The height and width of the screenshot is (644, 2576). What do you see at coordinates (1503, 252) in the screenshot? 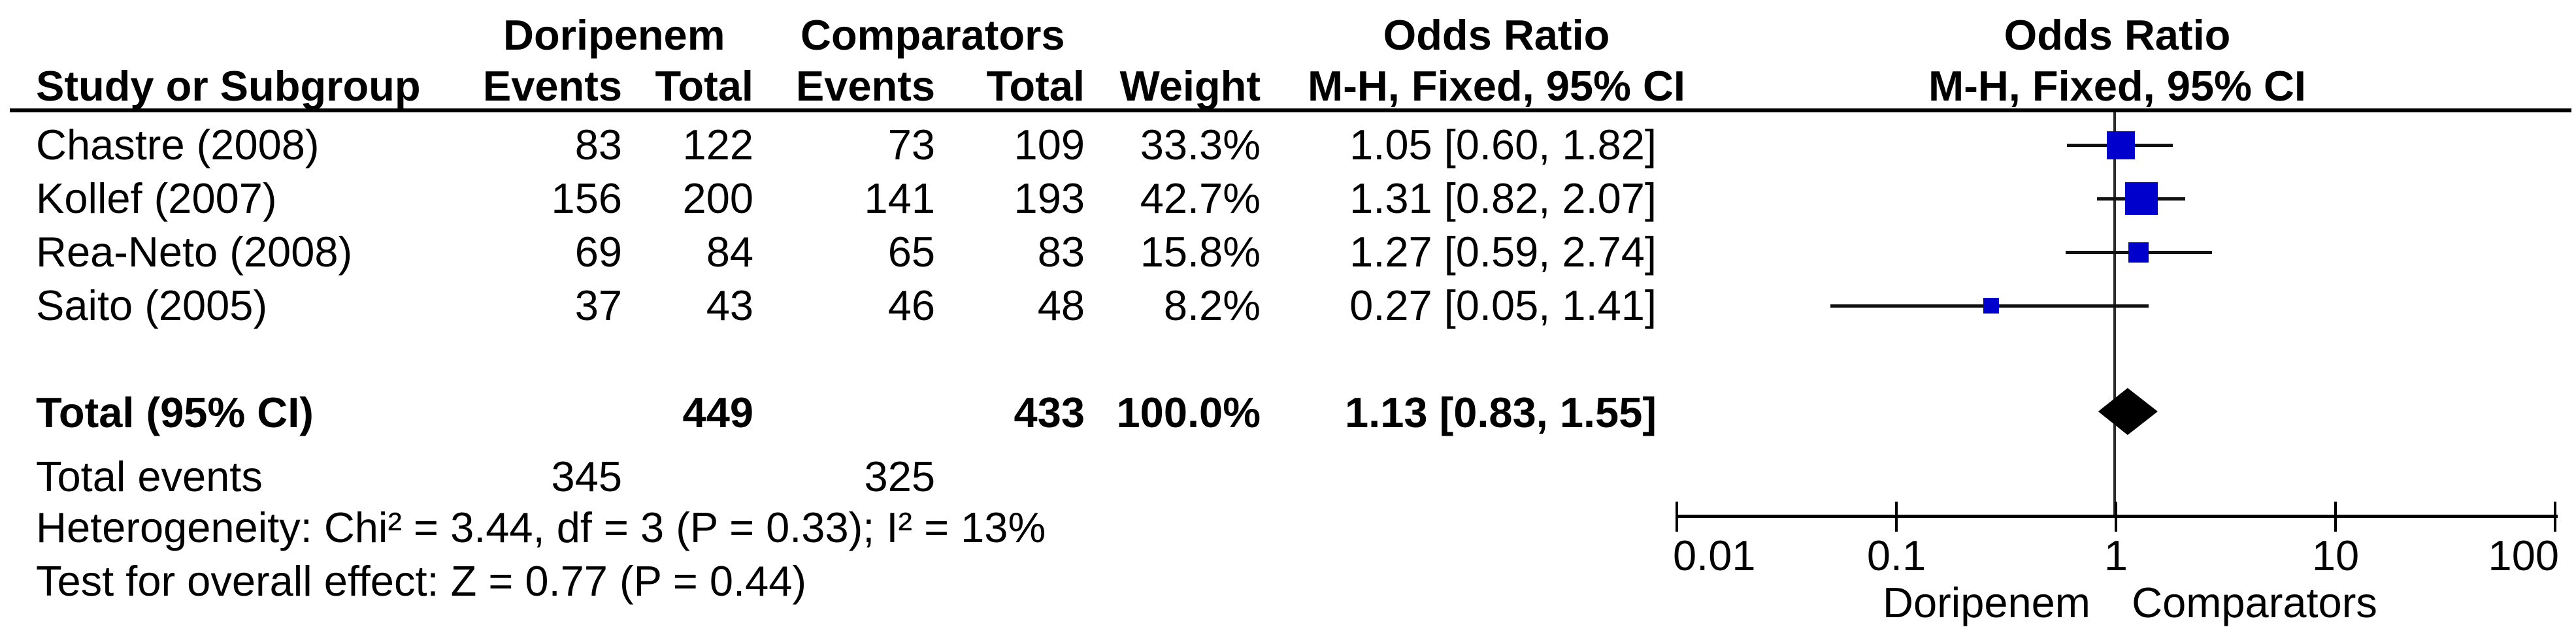
I see `or-ci-value: 1.27 [0.59, 2.74]` at bounding box center [1503, 252].